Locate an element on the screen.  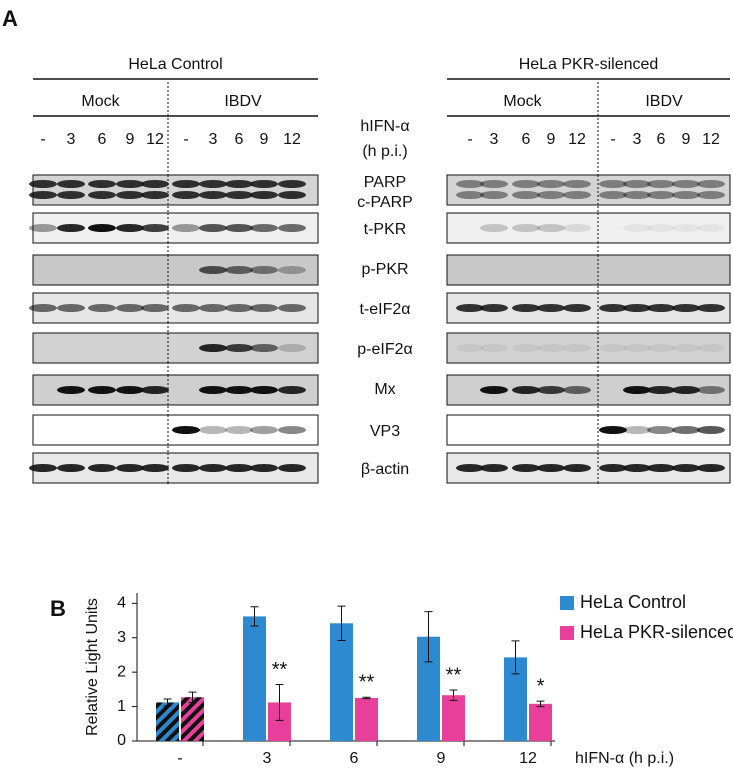
blot-label: Mx is located at coordinates (384, 389).